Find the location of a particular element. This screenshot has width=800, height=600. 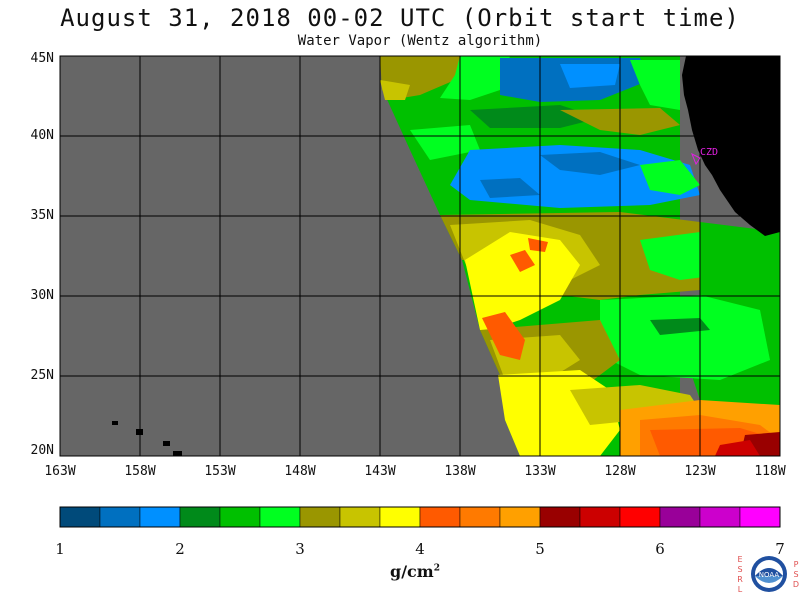

logo-letter-r: R is located at coordinates (740, 579).